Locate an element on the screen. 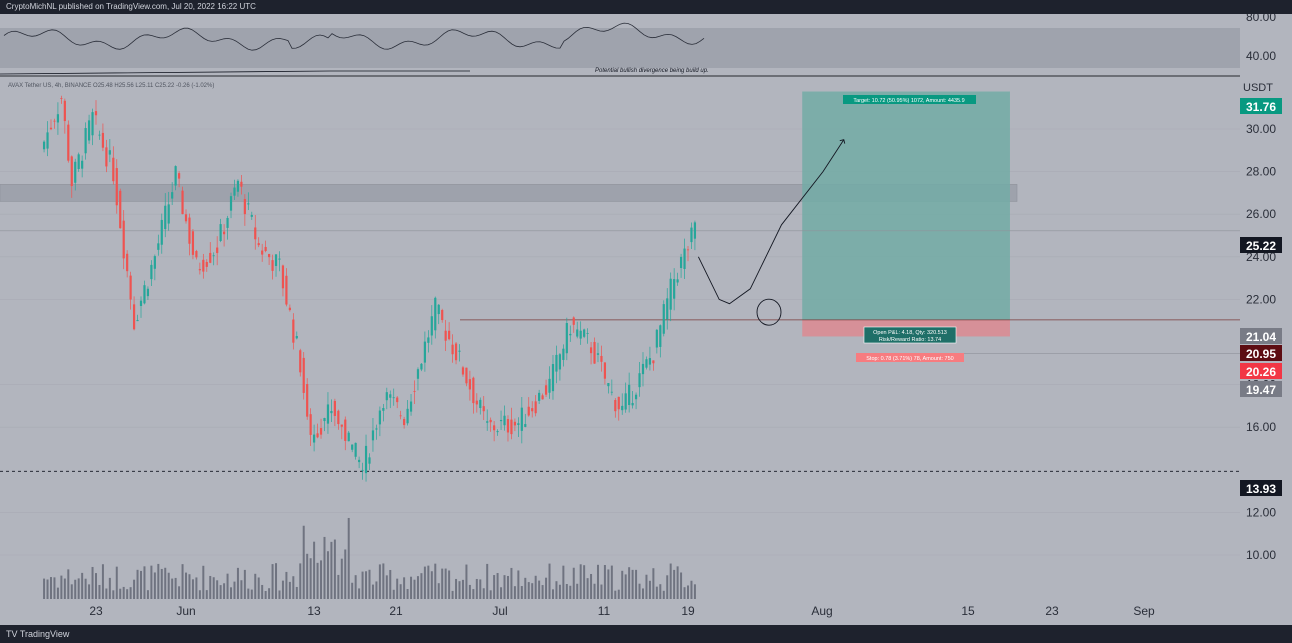 This screenshot has height=643, width=1292. stop-label-bg is located at coordinates (910, 357).